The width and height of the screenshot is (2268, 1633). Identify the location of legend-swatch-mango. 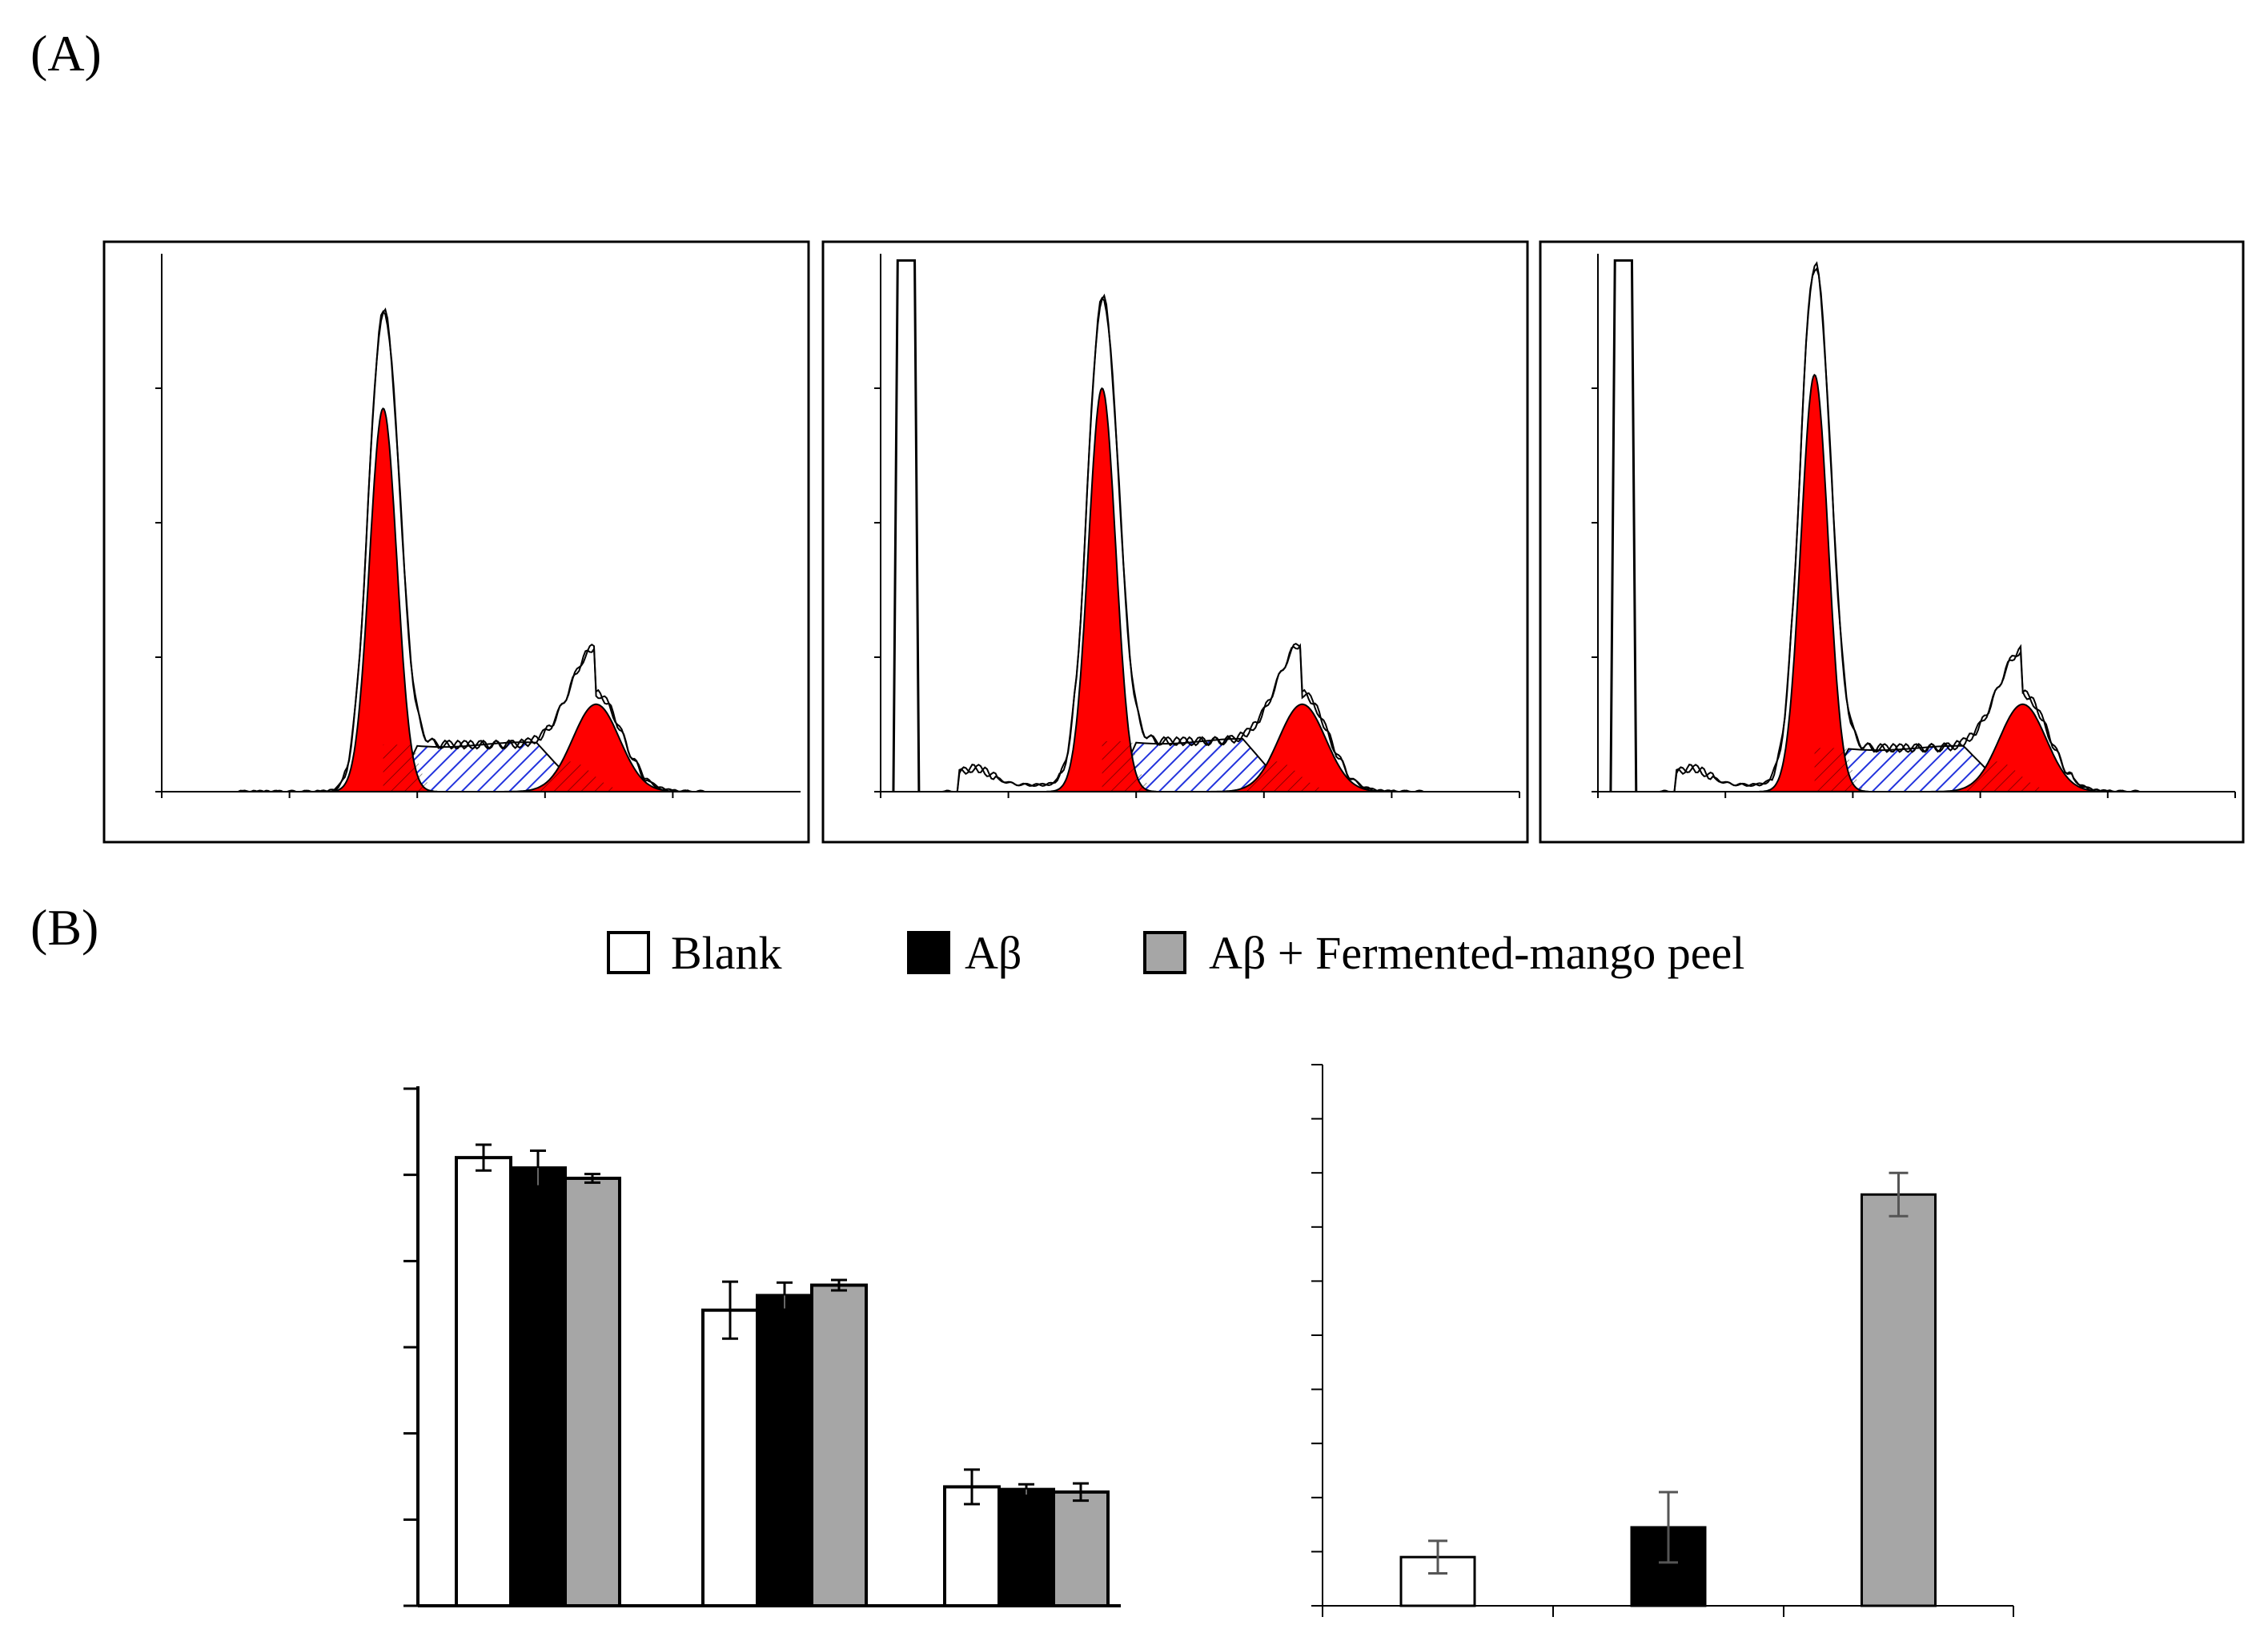
(1164, 952).